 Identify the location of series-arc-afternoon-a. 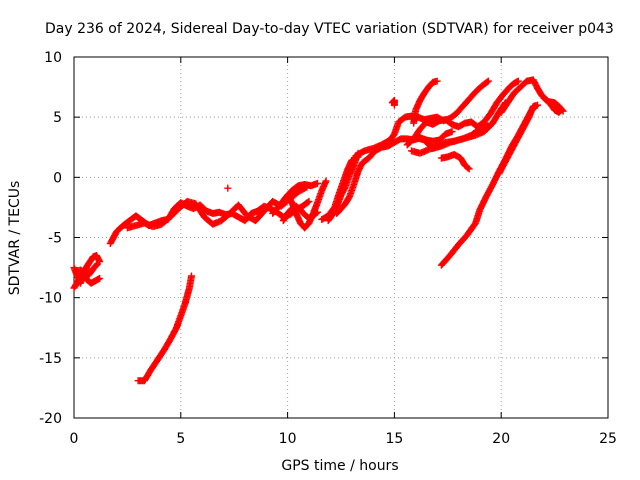
(422, 118).